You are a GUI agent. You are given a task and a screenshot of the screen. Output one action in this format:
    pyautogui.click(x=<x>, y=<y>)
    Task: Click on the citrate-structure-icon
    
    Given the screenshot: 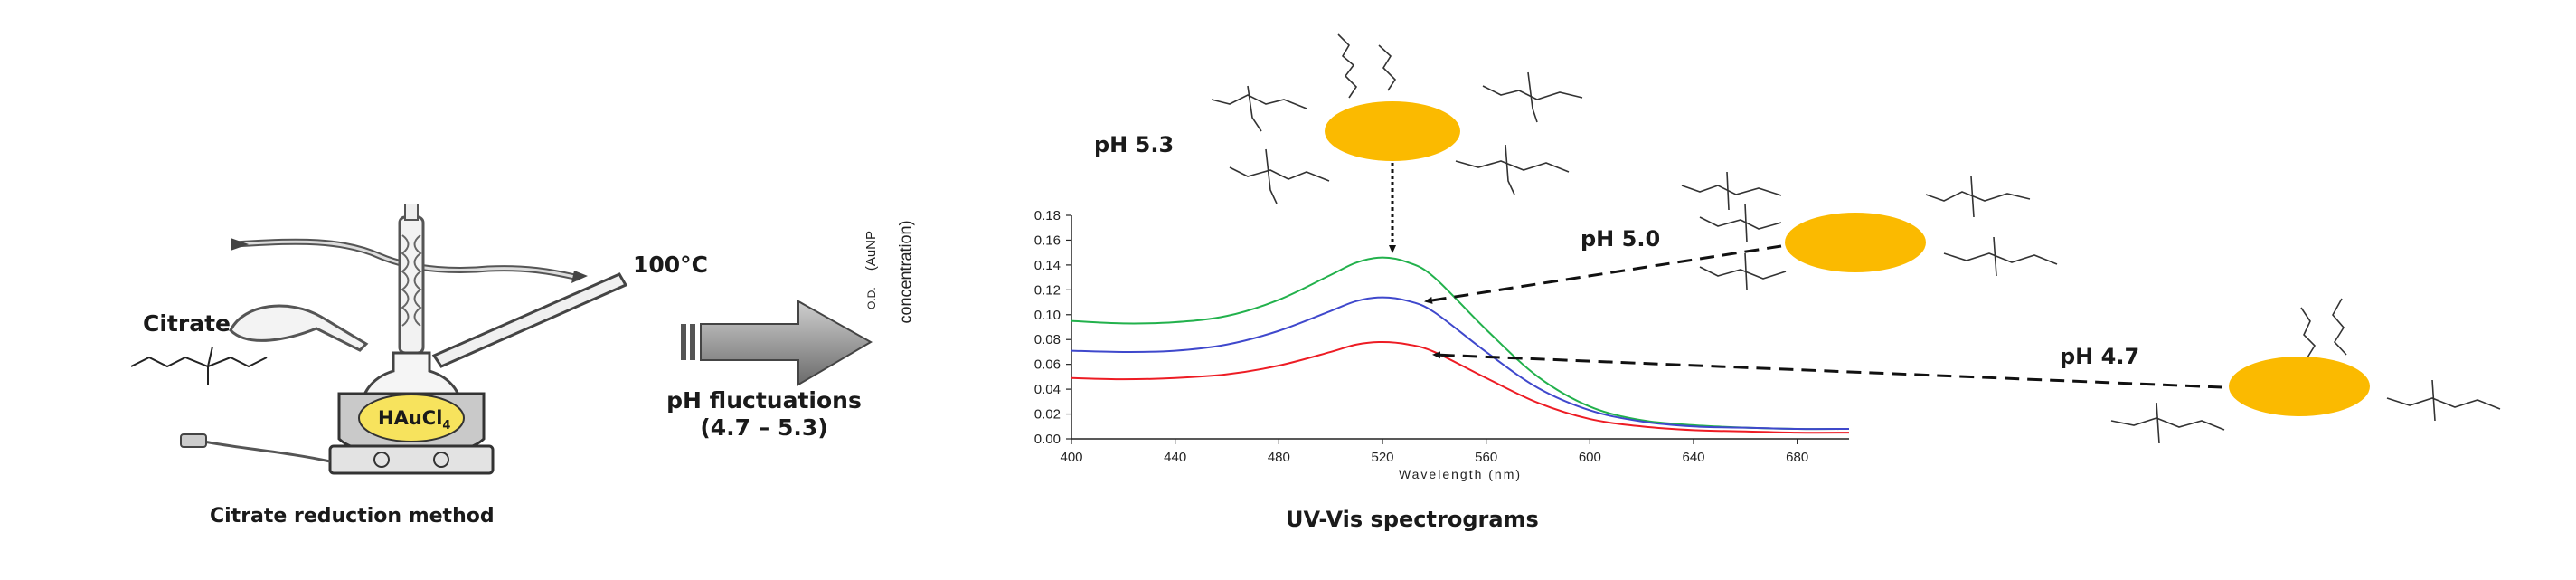 What is the action you would take?
    pyautogui.click(x=199, y=365)
    